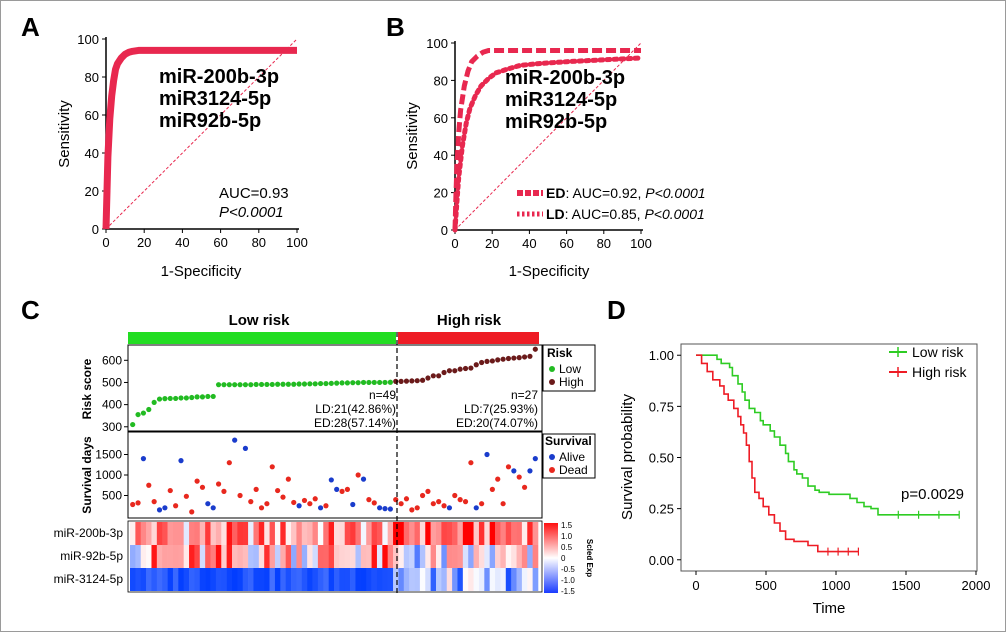 The width and height of the screenshot is (1006, 636). Describe the element at coordinates (89, 533) in the screenshot. I see `heatmap-row-label-1: miR-200b-3p` at that location.